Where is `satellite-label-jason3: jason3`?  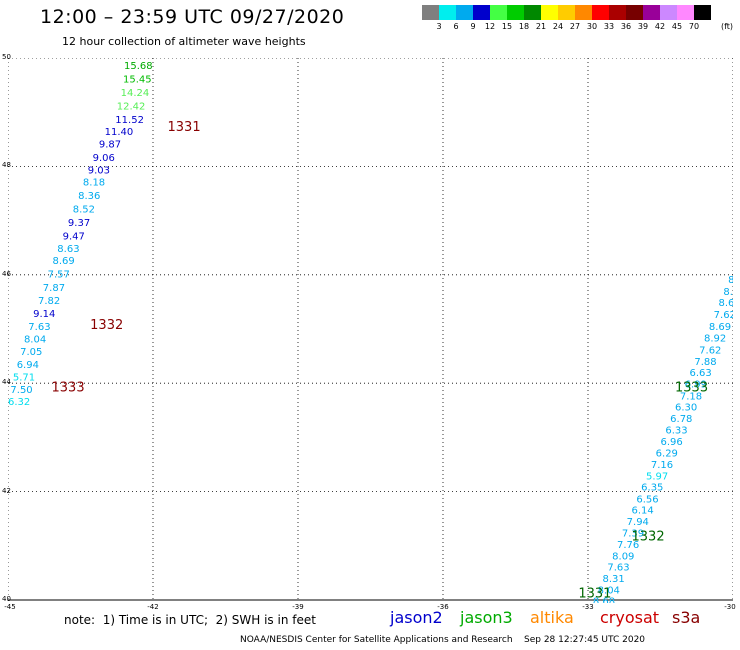 satellite-label-jason3: jason3 is located at coordinates (486, 617).